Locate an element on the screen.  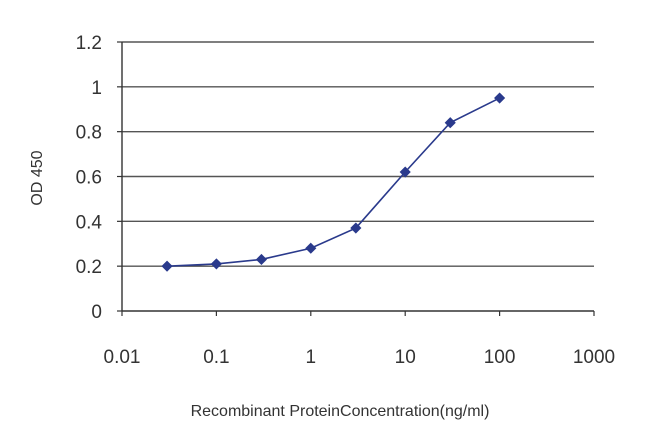
y-tick-label: 0.8 is located at coordinates (89, 133).